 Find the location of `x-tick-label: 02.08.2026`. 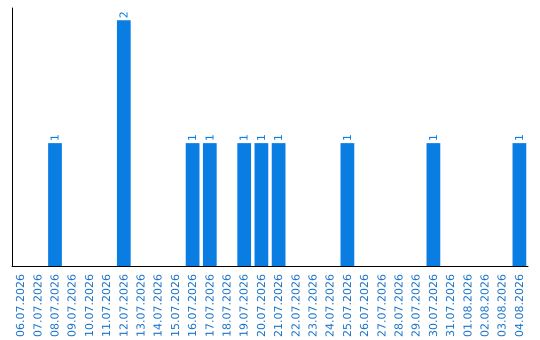

x-tick-label: 02.08.2026 is located at coordinates (485, 306).